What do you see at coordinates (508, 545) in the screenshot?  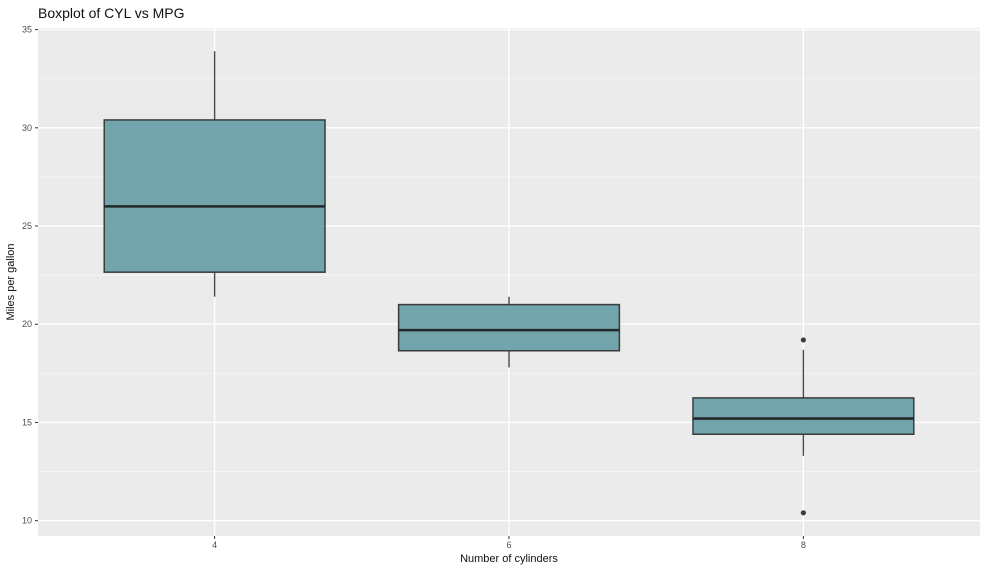 I see `x-tick-label-6: 6` at bounding box center [508, 545].